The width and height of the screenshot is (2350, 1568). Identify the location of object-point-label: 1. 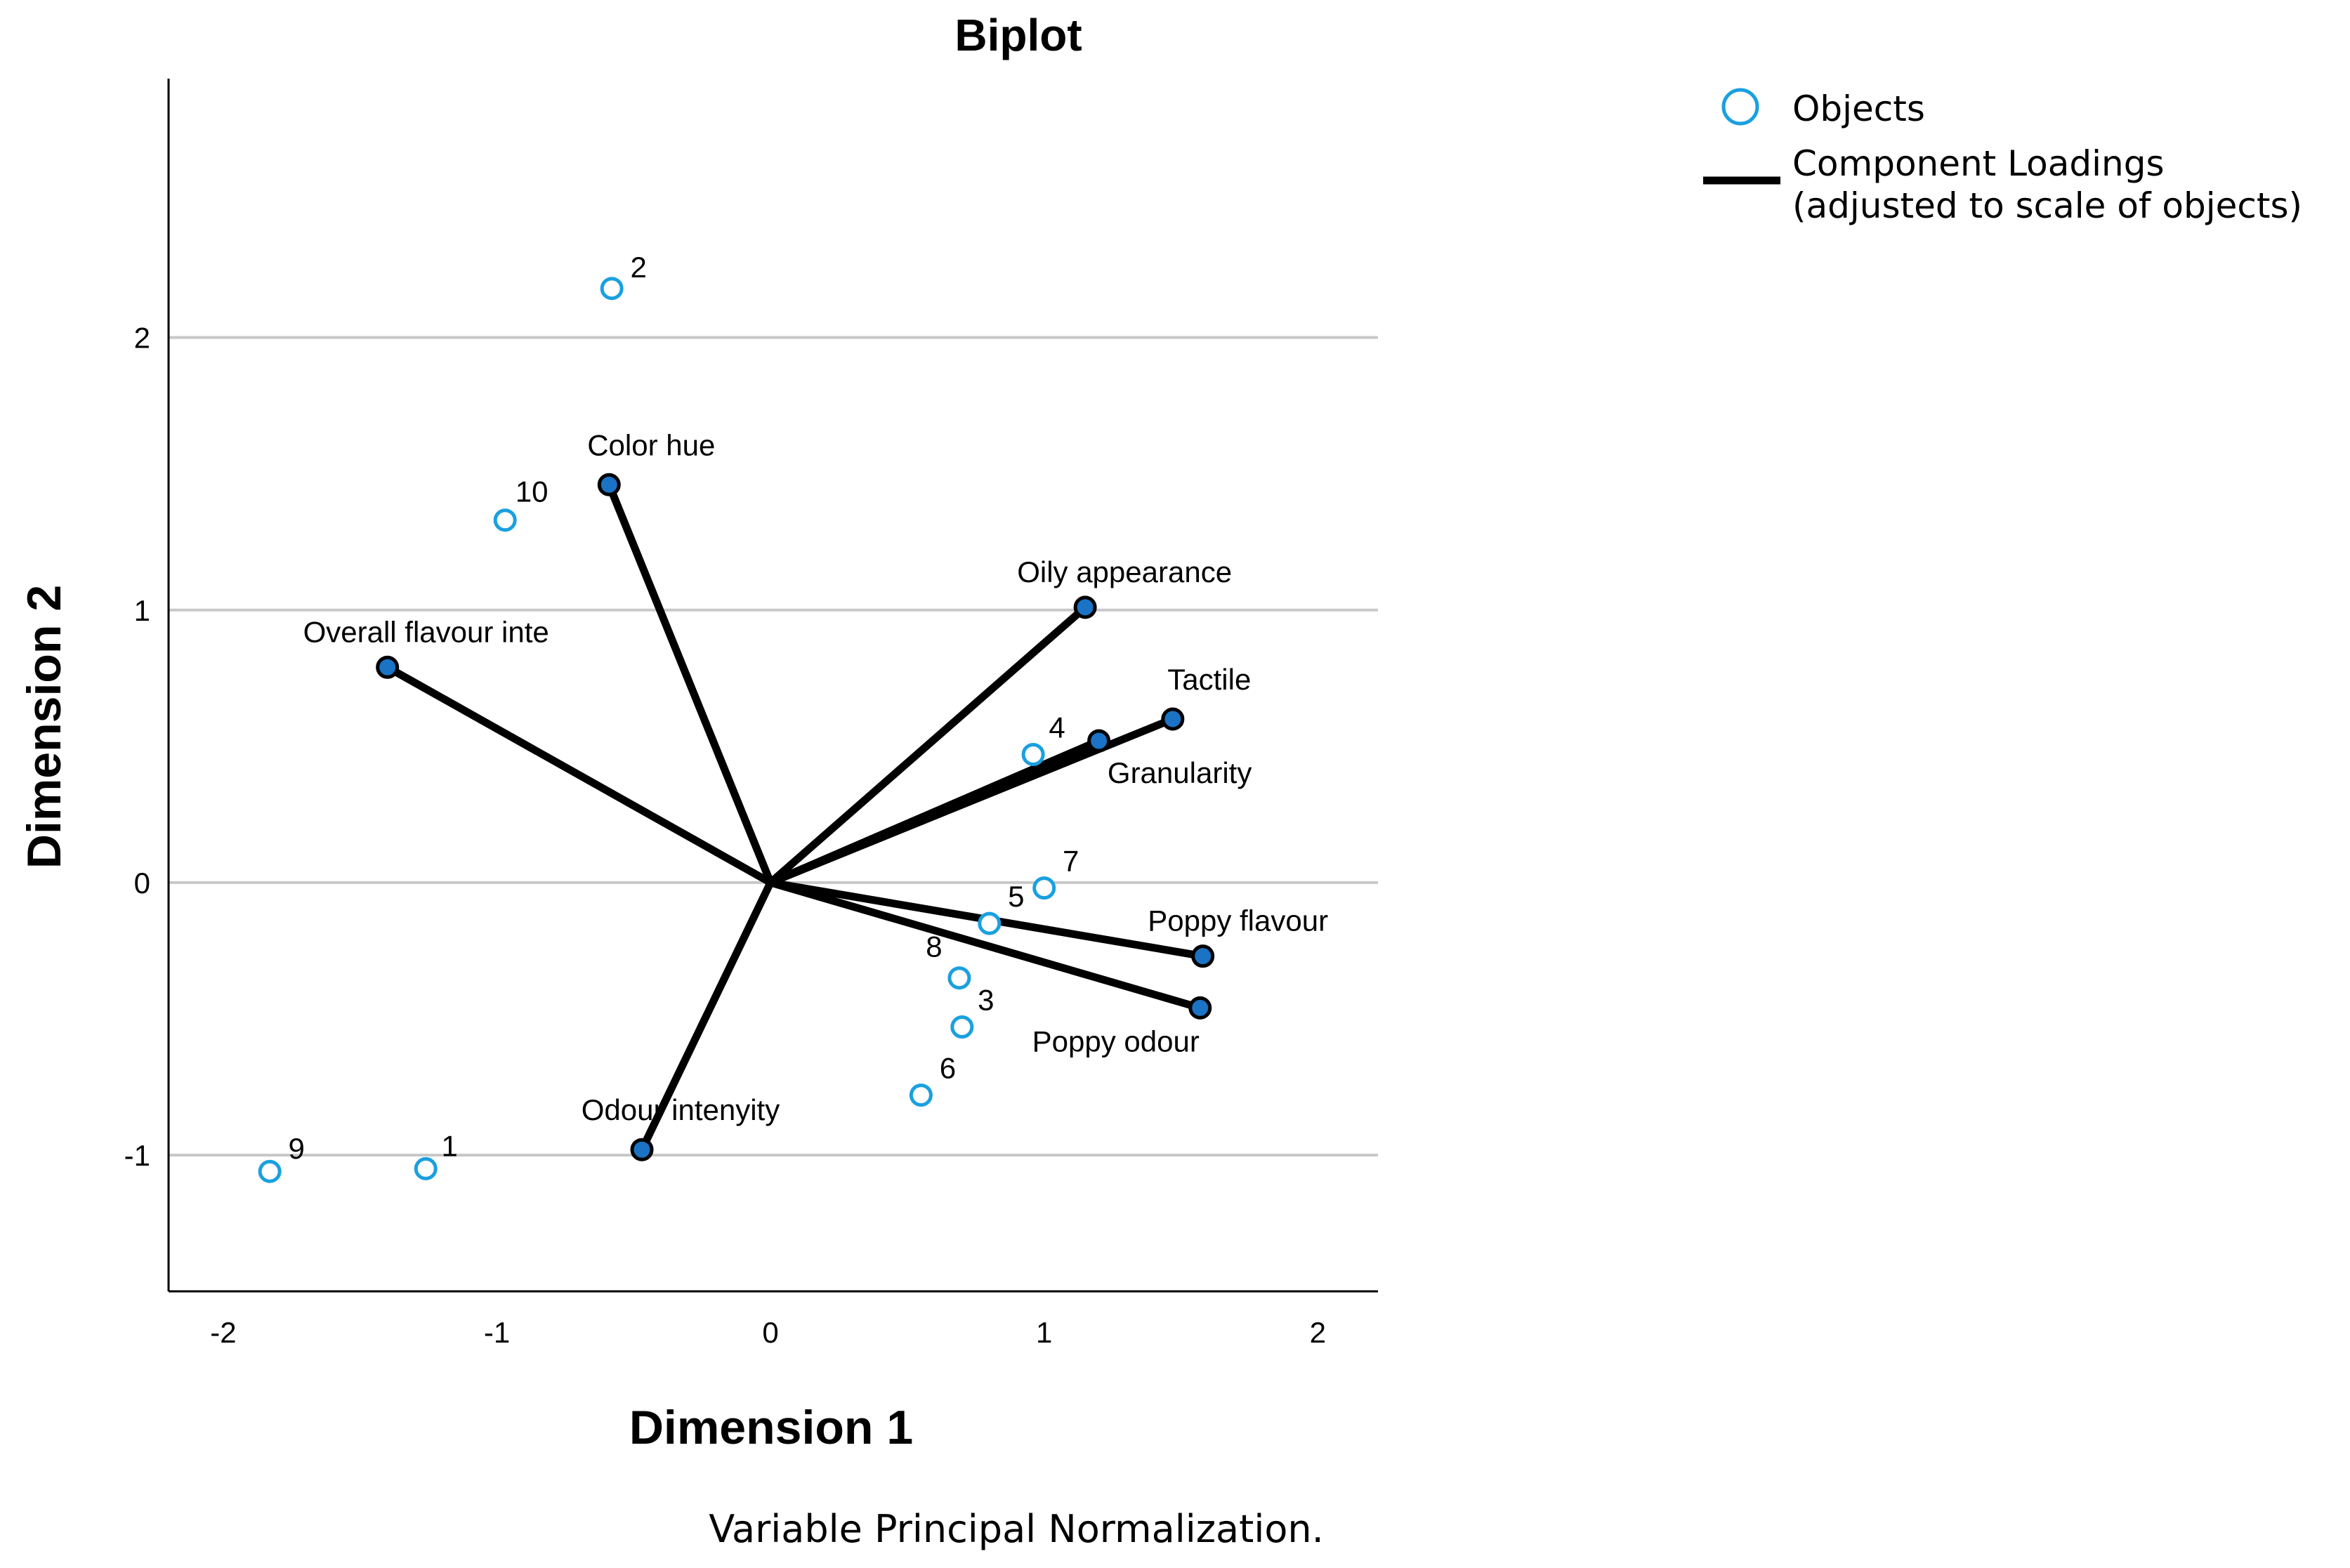
(450, 1145).